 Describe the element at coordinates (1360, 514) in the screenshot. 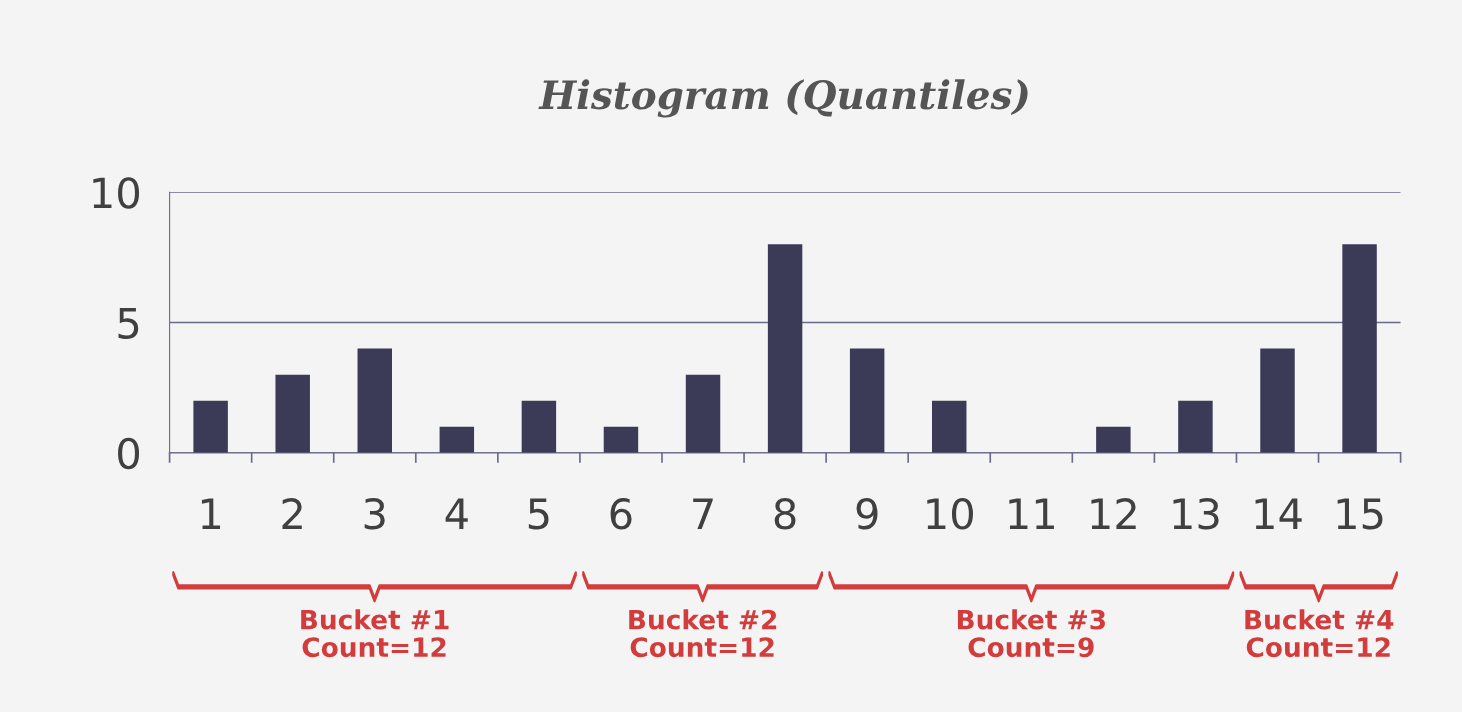

I see `x-tick-label: 15` at that location.